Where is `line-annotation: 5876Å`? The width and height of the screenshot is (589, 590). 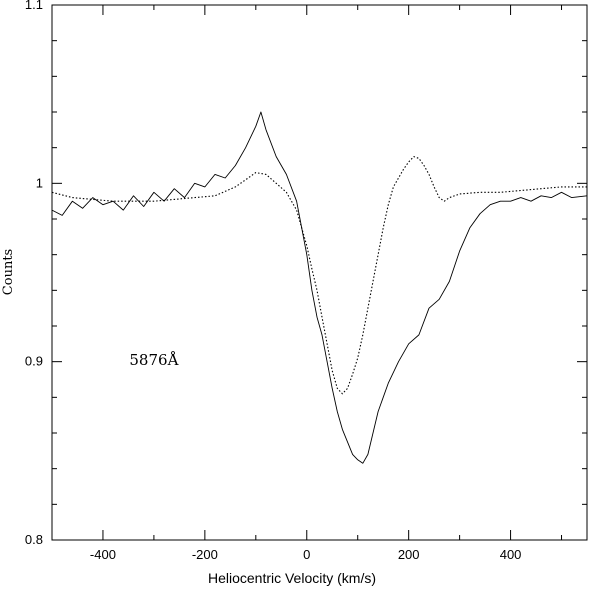
line-annotation: 5876Å is located at coordinates (153, 360).